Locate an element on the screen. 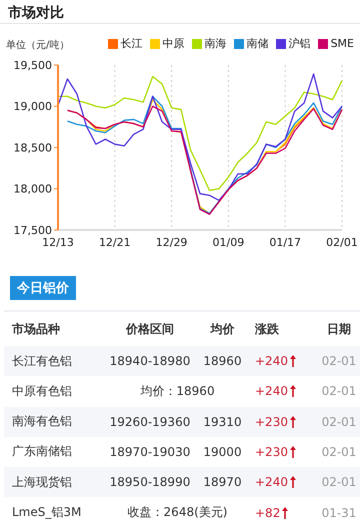  text: 上海现货铝 is located at coordinates (42, 481).